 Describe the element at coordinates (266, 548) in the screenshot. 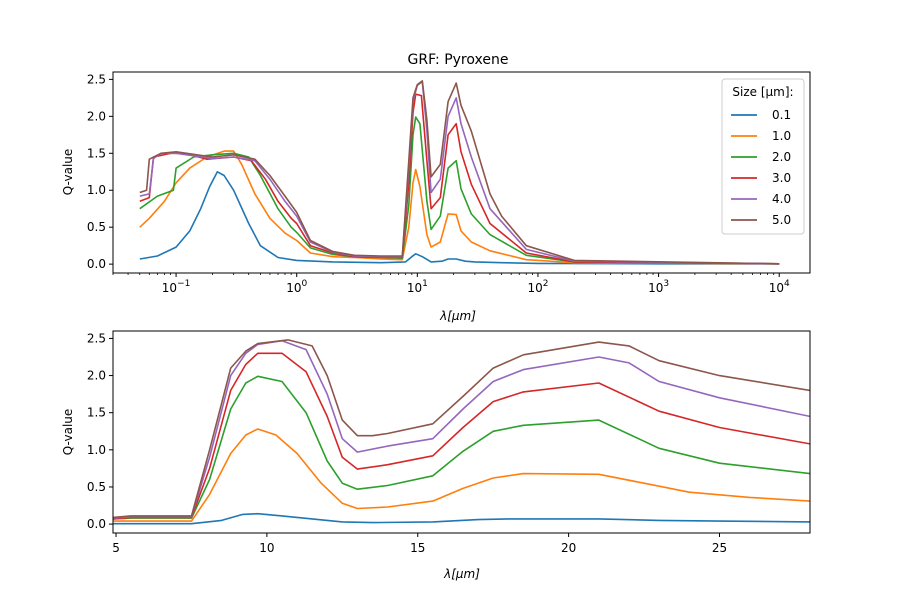

I see `x-tick-label: 10` at that location.